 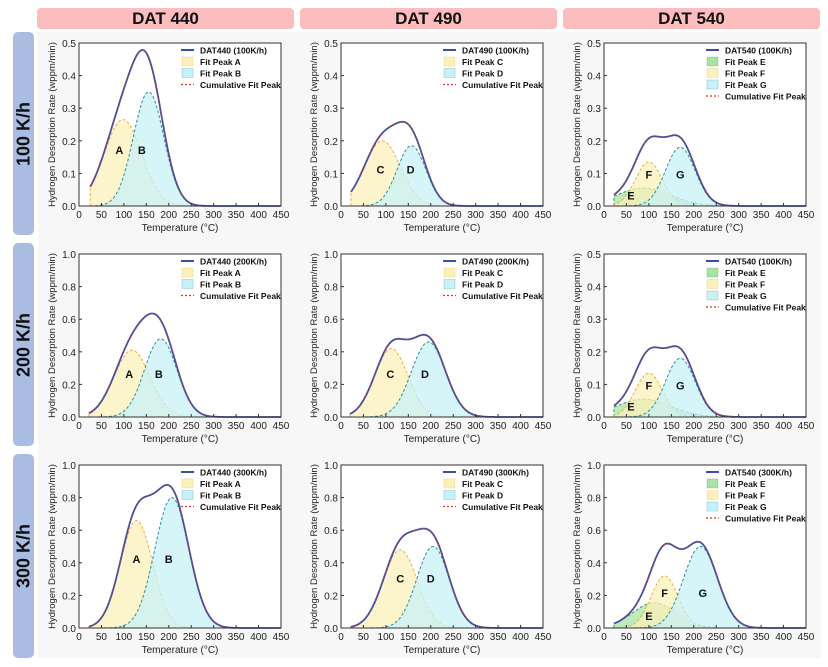 I want to click on legend-swatch-peak-e, so click(x=712, y=61).